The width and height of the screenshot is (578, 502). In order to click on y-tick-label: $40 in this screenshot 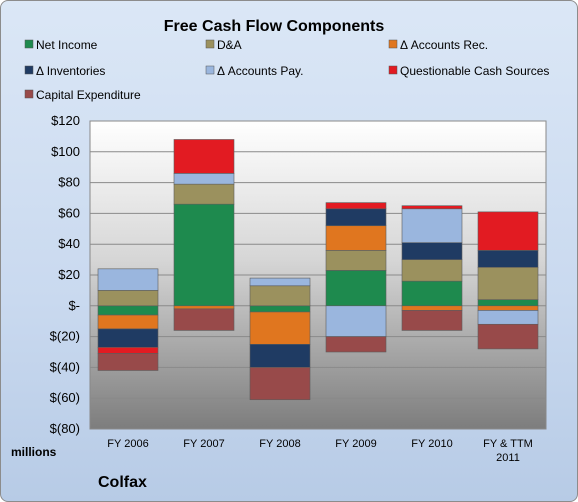, I will do `click(69, 243)`.